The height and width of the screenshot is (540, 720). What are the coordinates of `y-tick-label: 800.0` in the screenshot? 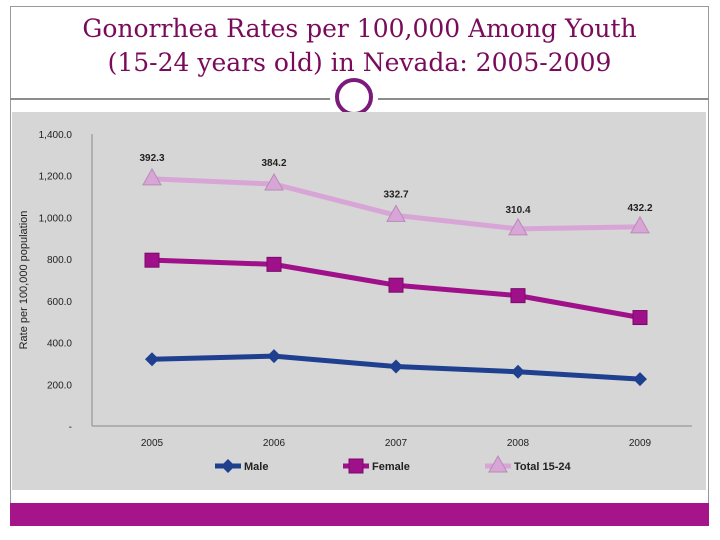 It's located at (59, 260).